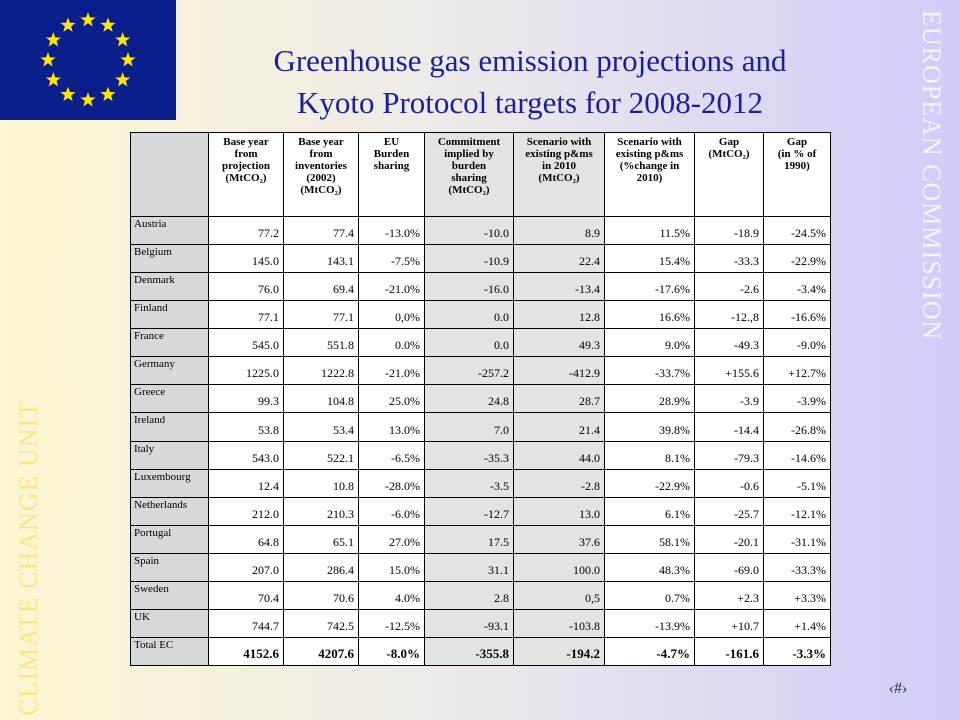 The image size is (960, 720). Describe the element at coordinates (321, 399) in the screenshot. I see `value-cell: 104.8` at that location.